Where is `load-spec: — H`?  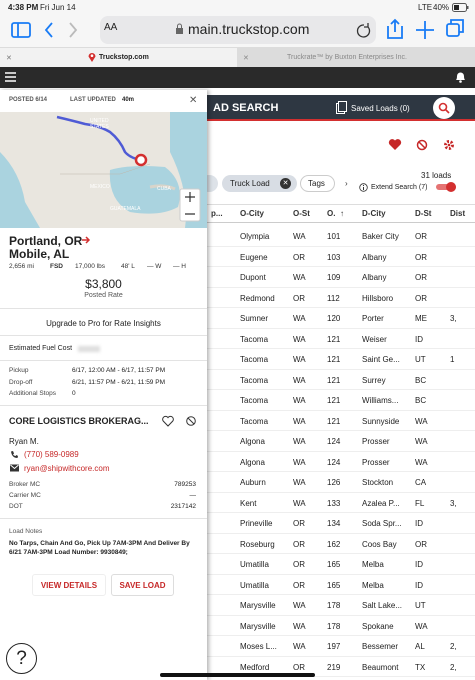
load-spec: — H is located at coordinates (179, 266).